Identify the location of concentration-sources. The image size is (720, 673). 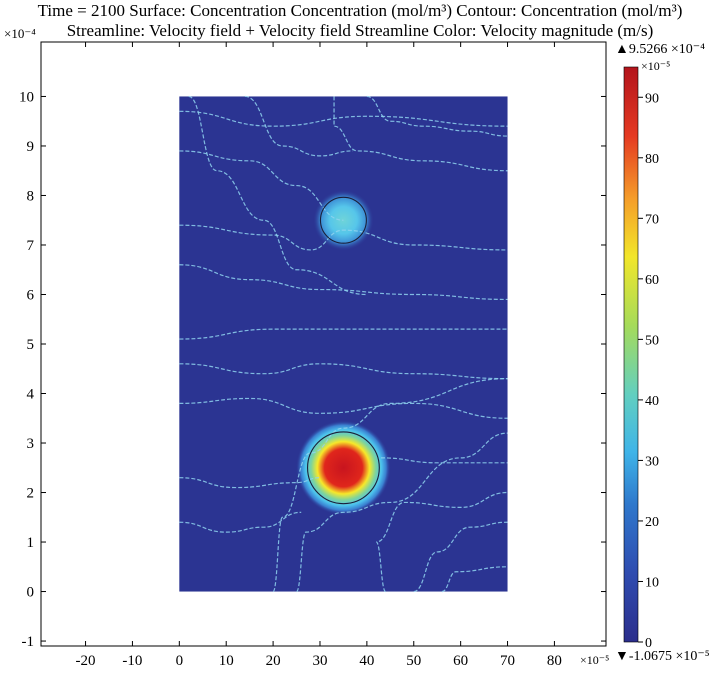
(343, 352).